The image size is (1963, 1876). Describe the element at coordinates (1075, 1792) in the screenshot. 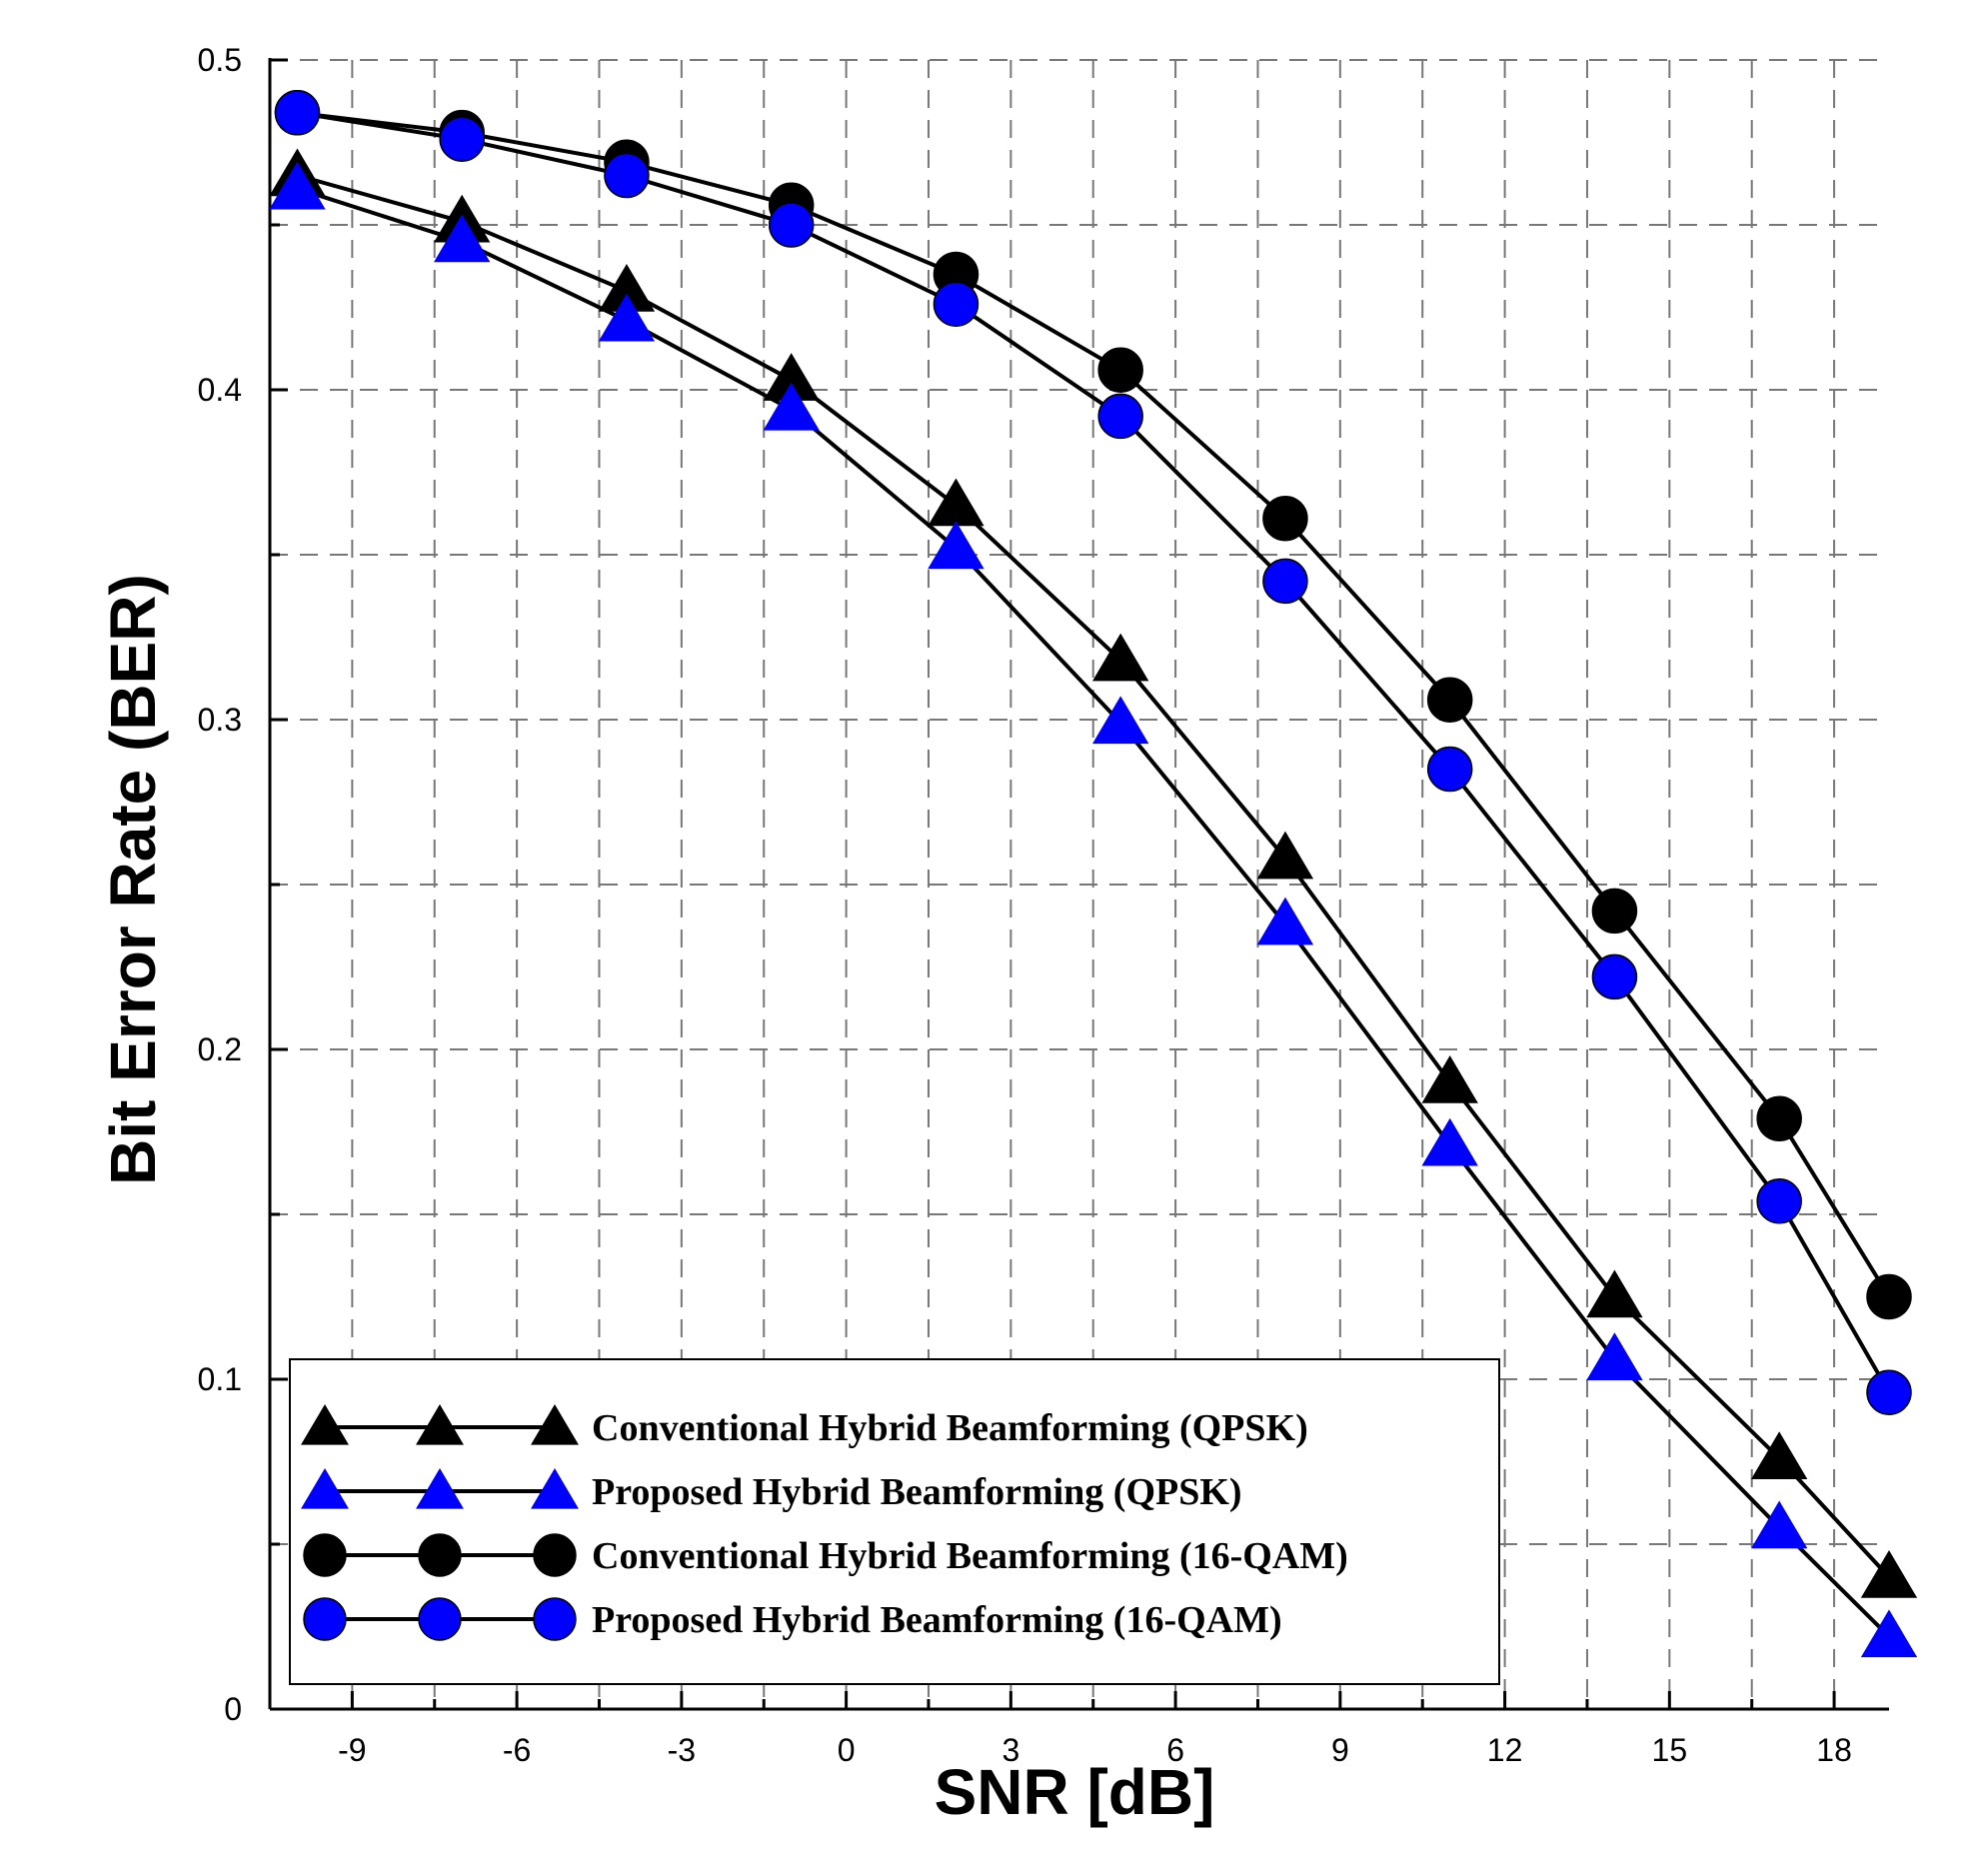

I see `x-axis-title: SNR [dB]` at that location.